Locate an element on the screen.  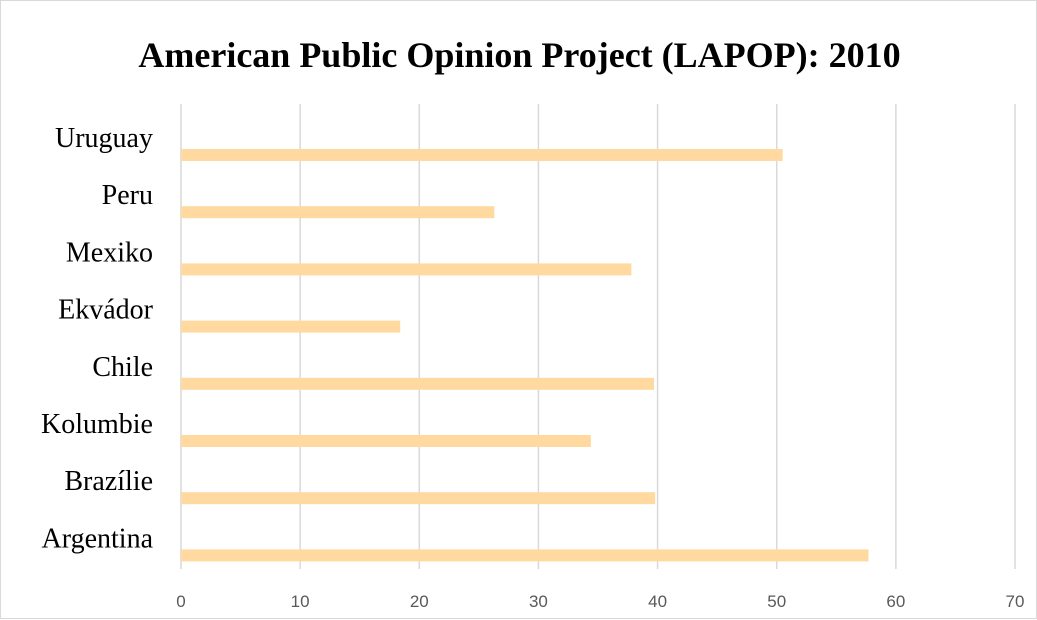
x-tick-label: 70 is located at coordinates (1015, 601).